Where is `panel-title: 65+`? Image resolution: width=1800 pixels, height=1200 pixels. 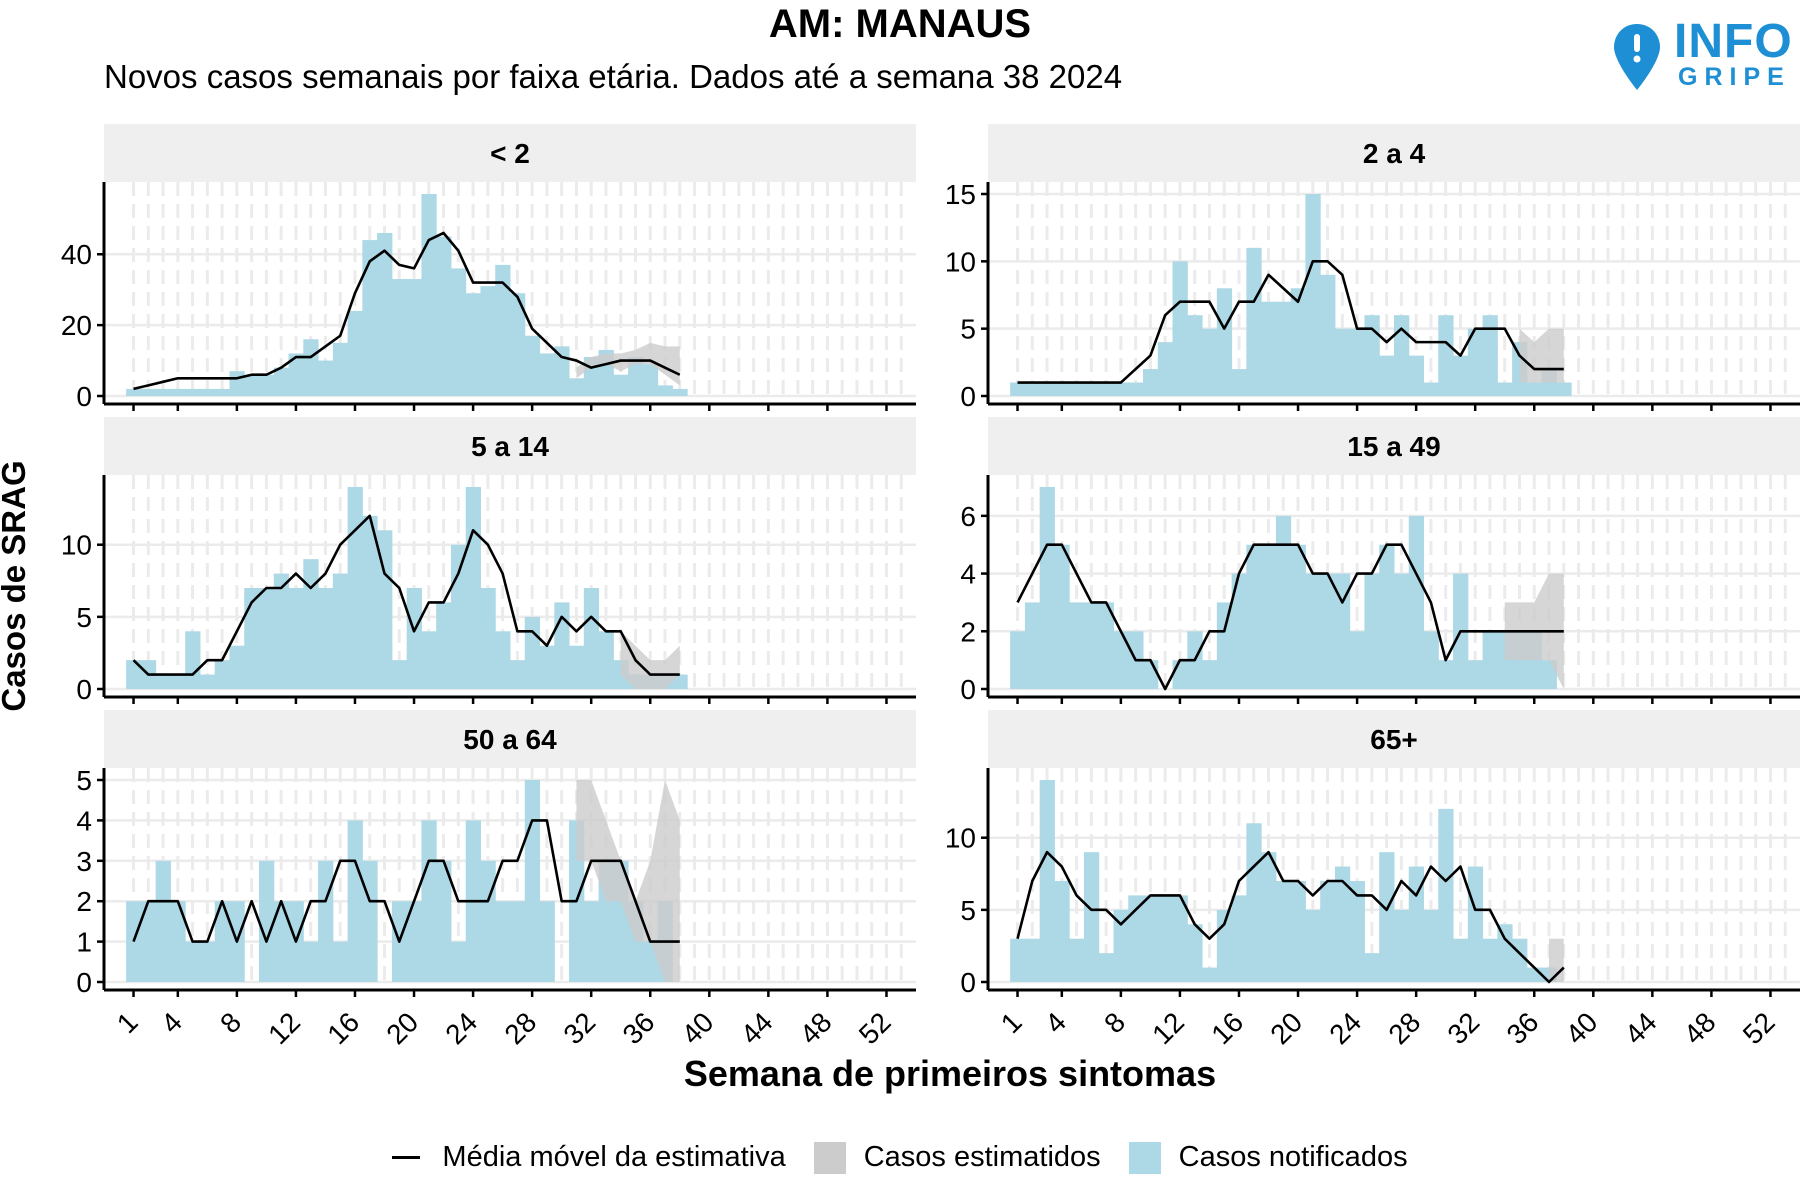 panel-title: 65+ is located at coordinates (1394, 739).